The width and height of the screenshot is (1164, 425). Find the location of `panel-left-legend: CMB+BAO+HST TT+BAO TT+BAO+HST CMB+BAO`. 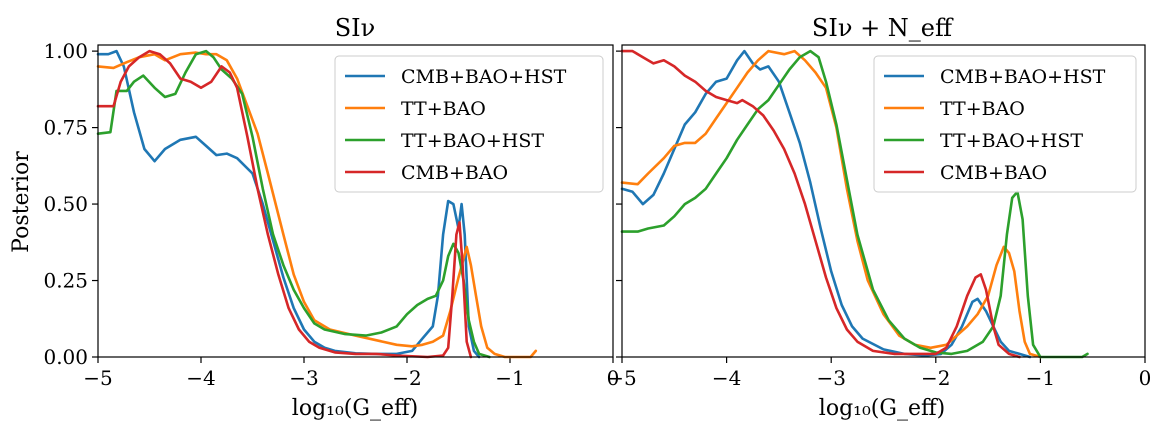

panel-left-legend: CMB+BAO+HST TT+BAO TT+BAO+HST CMB+BAO is located at coordinates (469, 124).